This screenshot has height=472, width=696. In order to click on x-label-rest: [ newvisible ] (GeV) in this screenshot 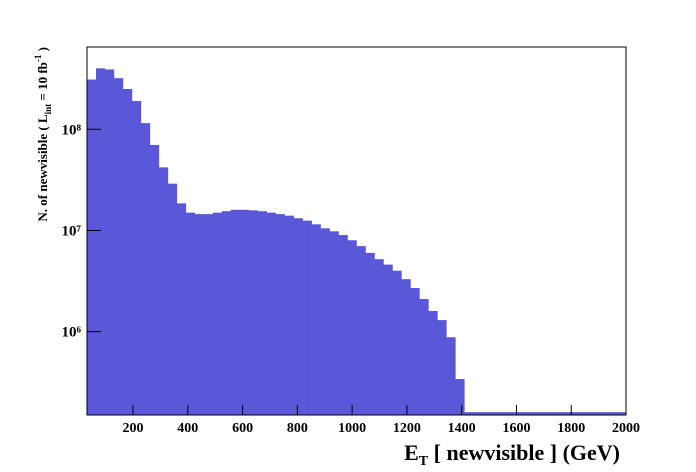, I will do `click(524, 452)`.